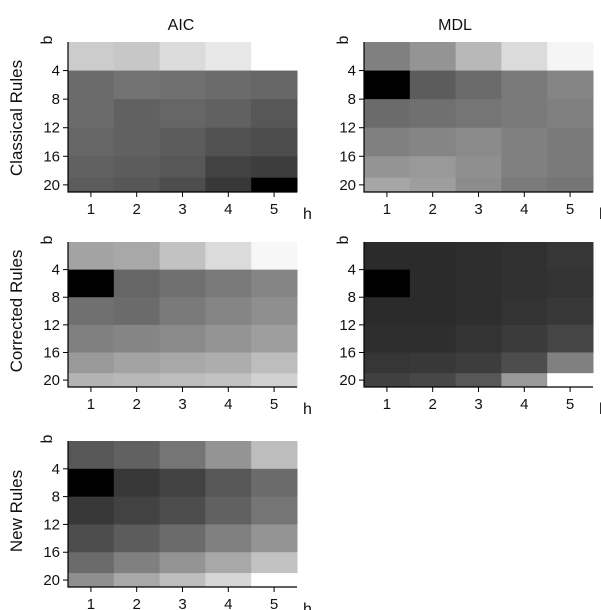 This screenshot has width=601, height=610. I want to click on column-title-mdl: MDL, so click(455, 25).